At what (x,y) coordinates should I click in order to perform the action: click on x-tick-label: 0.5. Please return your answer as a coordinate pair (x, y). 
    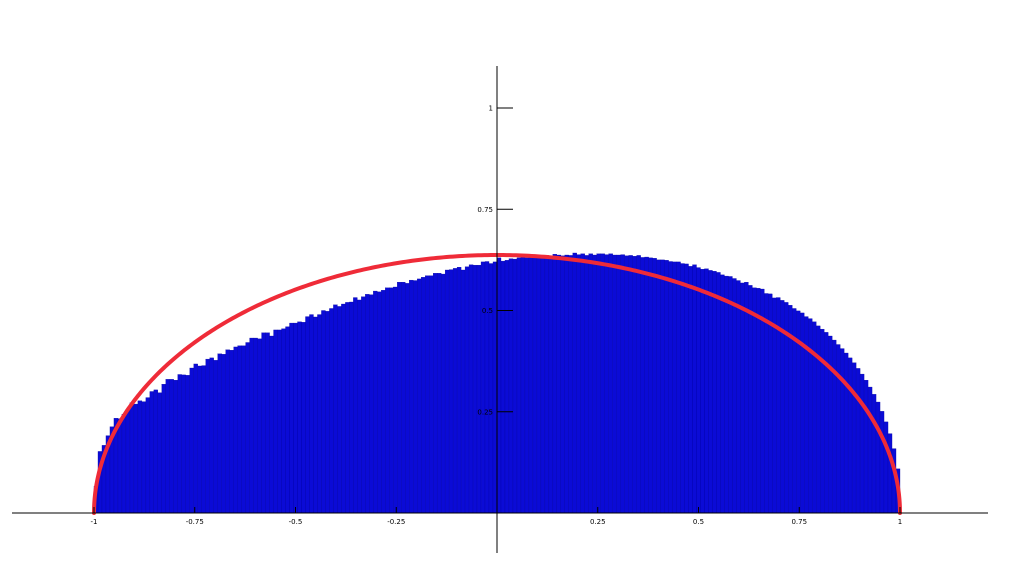
    Looking at the image, I should click on (698, 522).